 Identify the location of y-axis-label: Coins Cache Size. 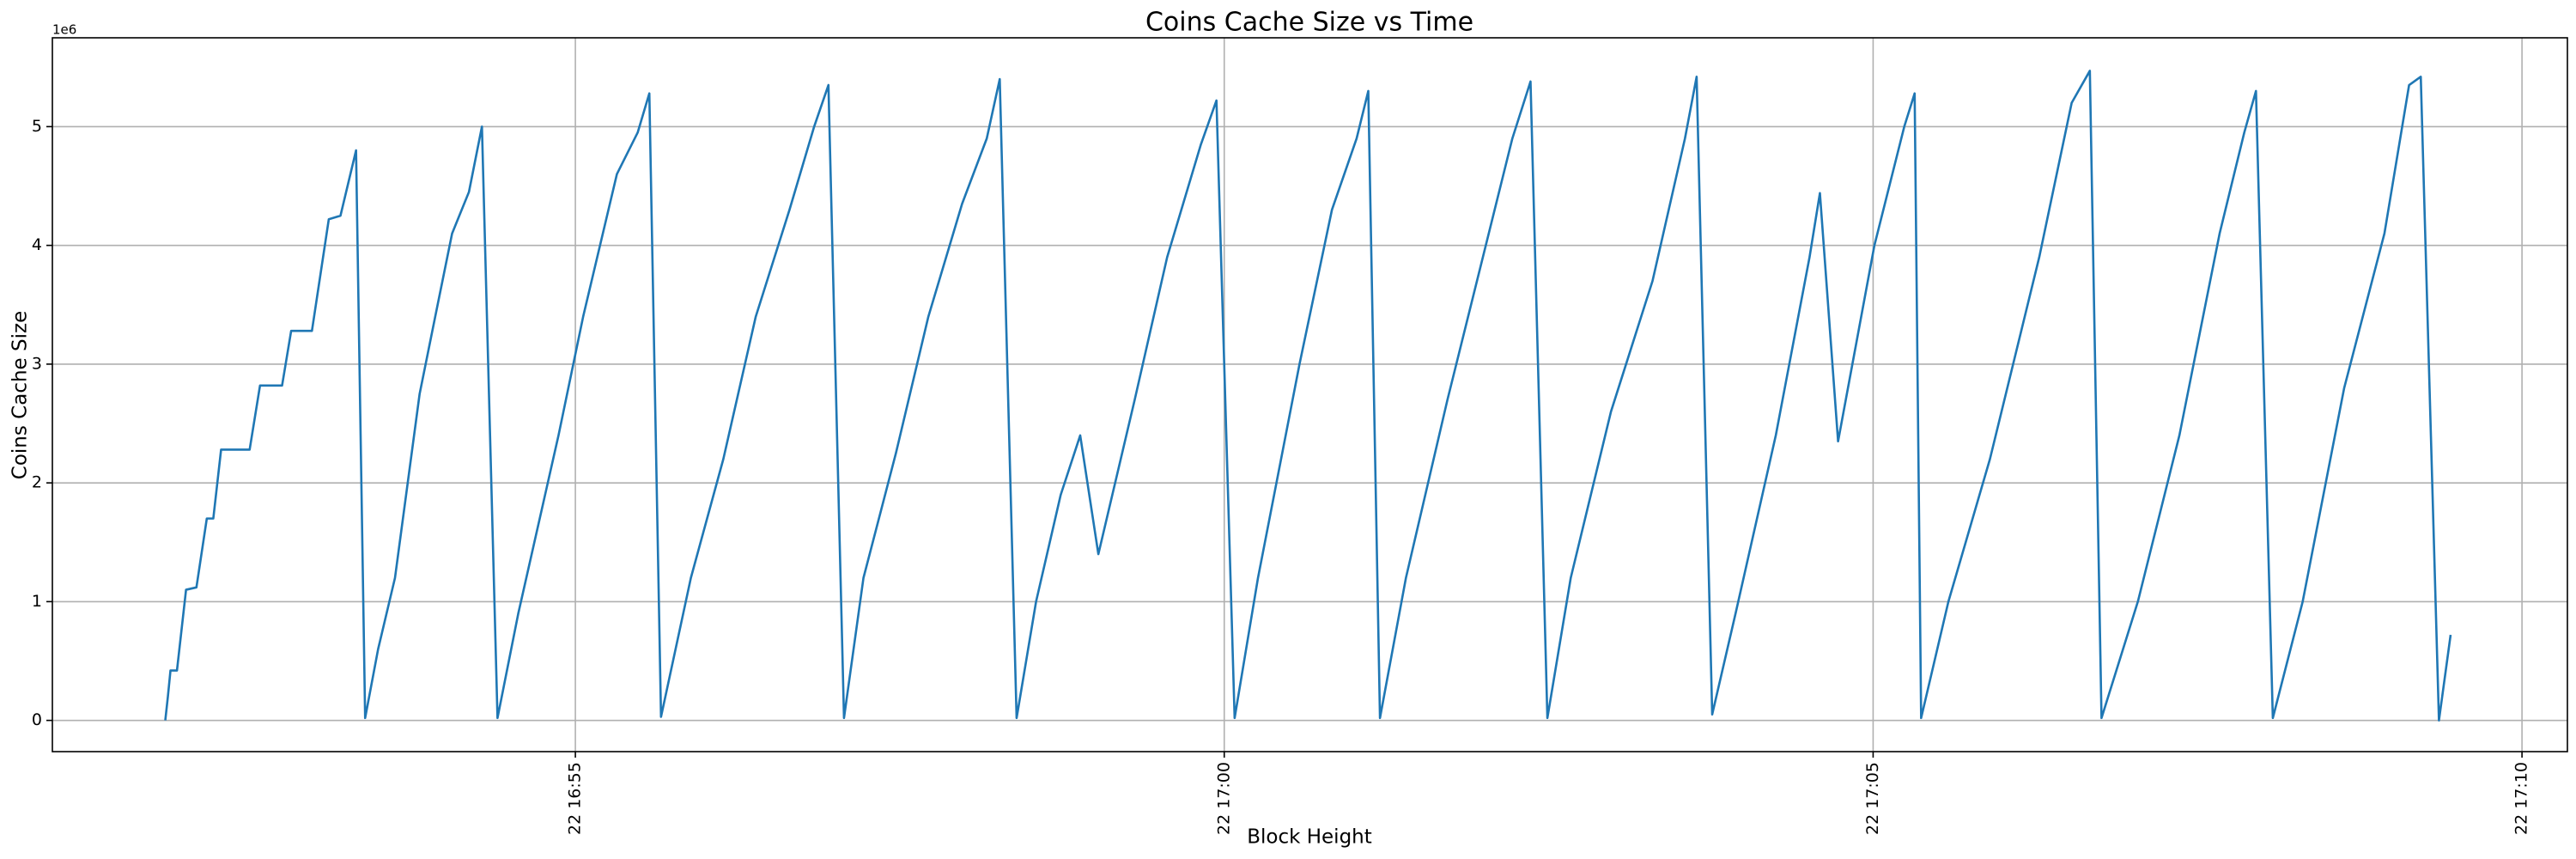
(21, 395).